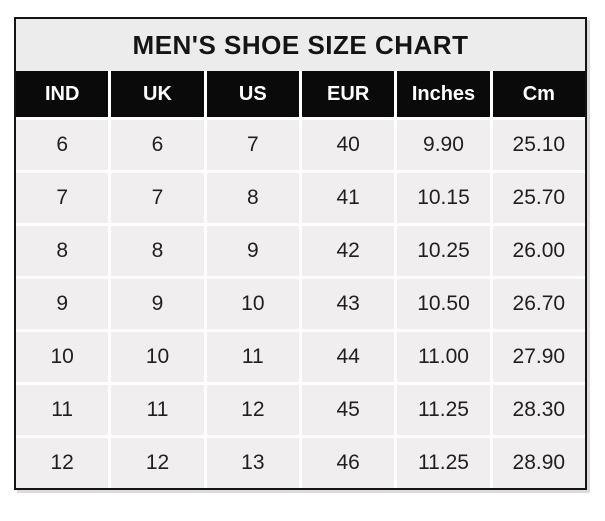 This screenshot has height=521, width=605. Describe the element at coordinates (538, 145) in the screenshot. I see `table-cell-row1: 25.10` at that location.